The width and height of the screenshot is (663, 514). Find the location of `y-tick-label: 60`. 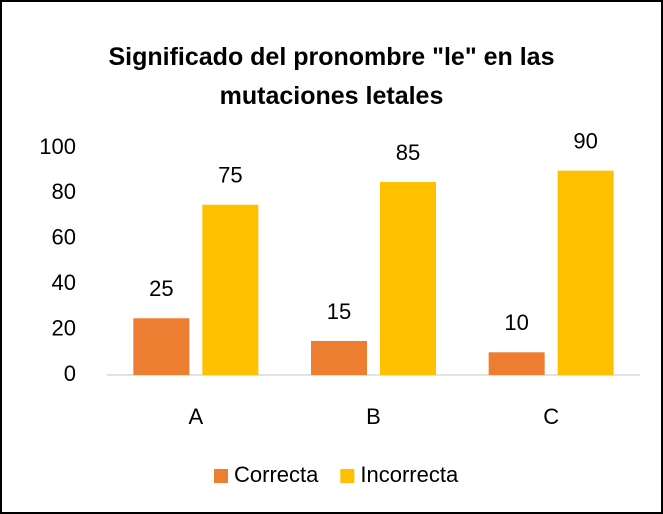

y-tick-label: 60 is located at coordinates (64, 237).